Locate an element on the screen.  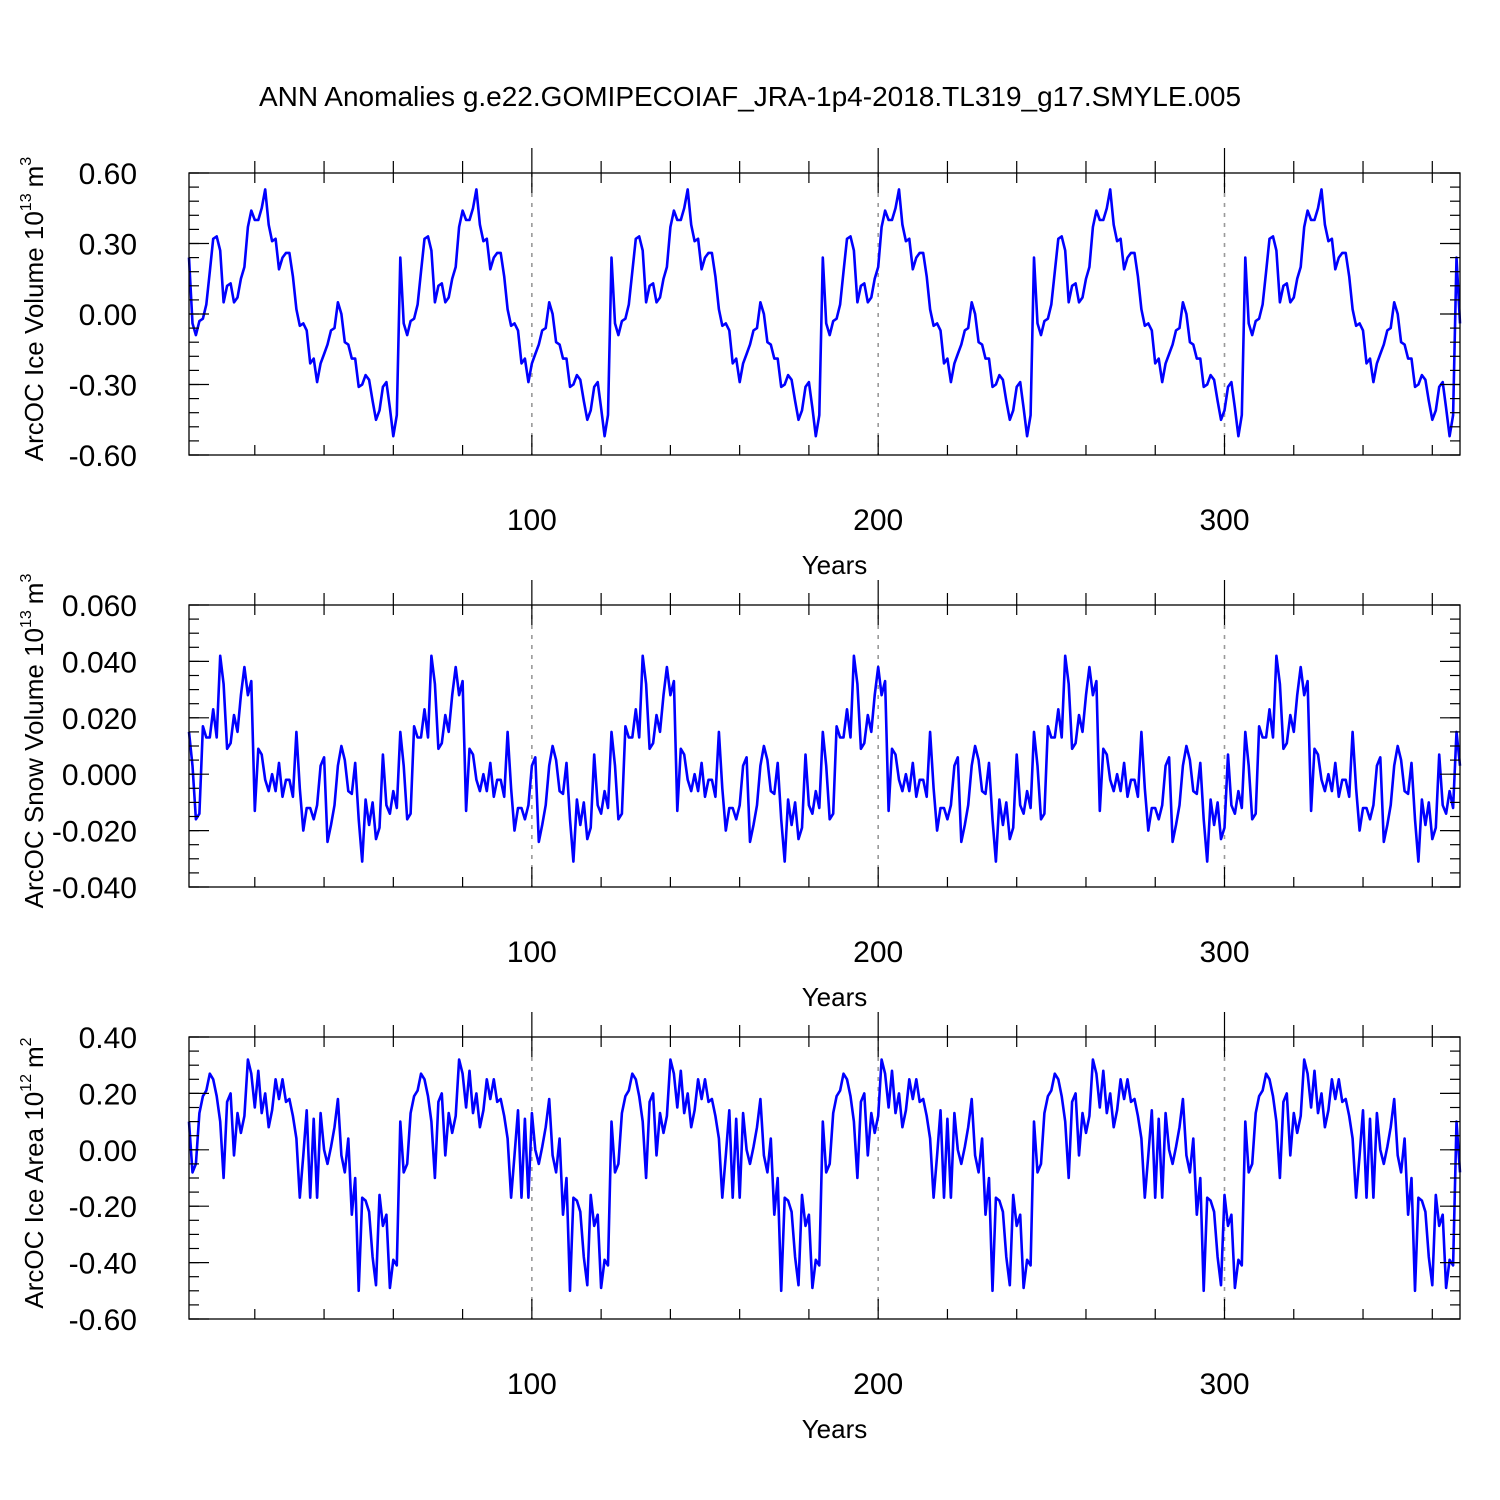
y-axis-title: ArcOC Snow Volume 1013 m3 is located at coordinates (33, 741).